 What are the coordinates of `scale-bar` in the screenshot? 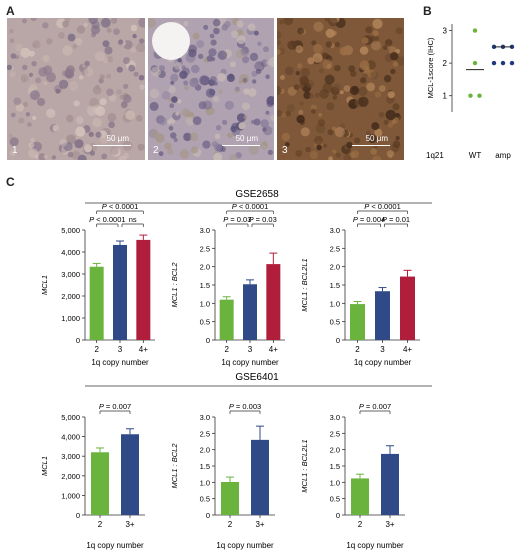 It's located at (112, 145).